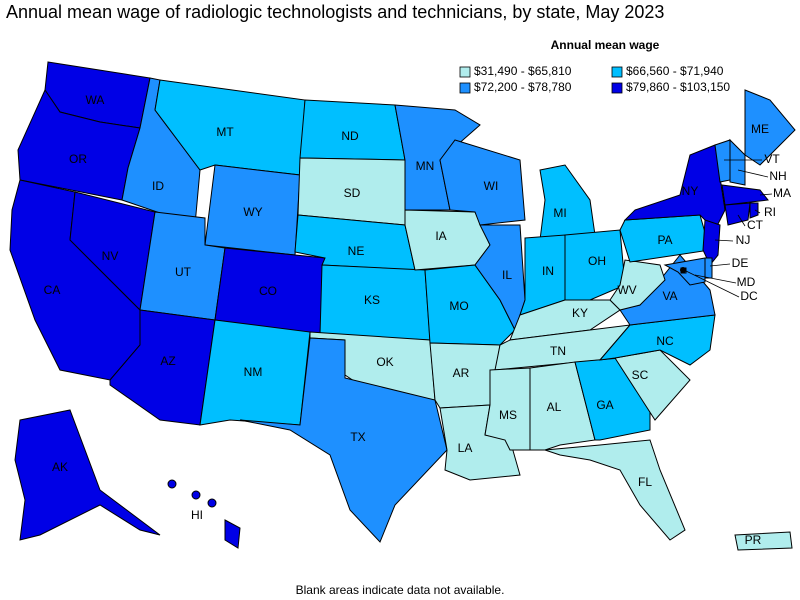  What do you see at coordinates (749, 296) in the screenshot?
I see `state-label: DC` at bounding box center [749, 296].